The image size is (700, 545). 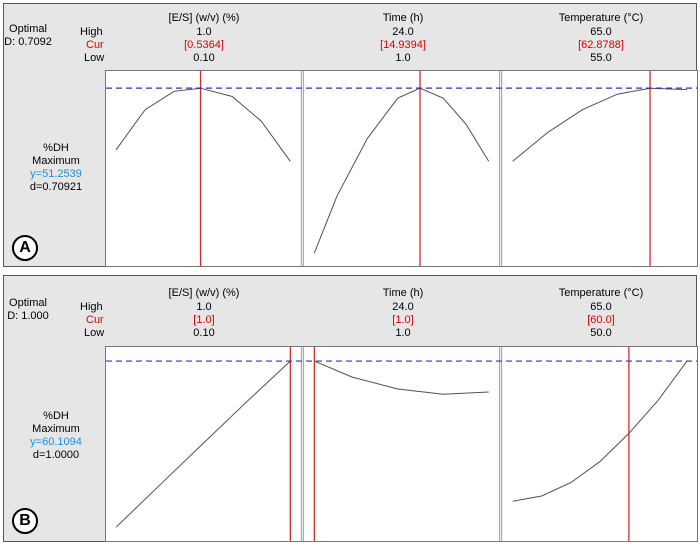 I want to click on response-d-value: d=0.70921, so click(x=56, y=187).